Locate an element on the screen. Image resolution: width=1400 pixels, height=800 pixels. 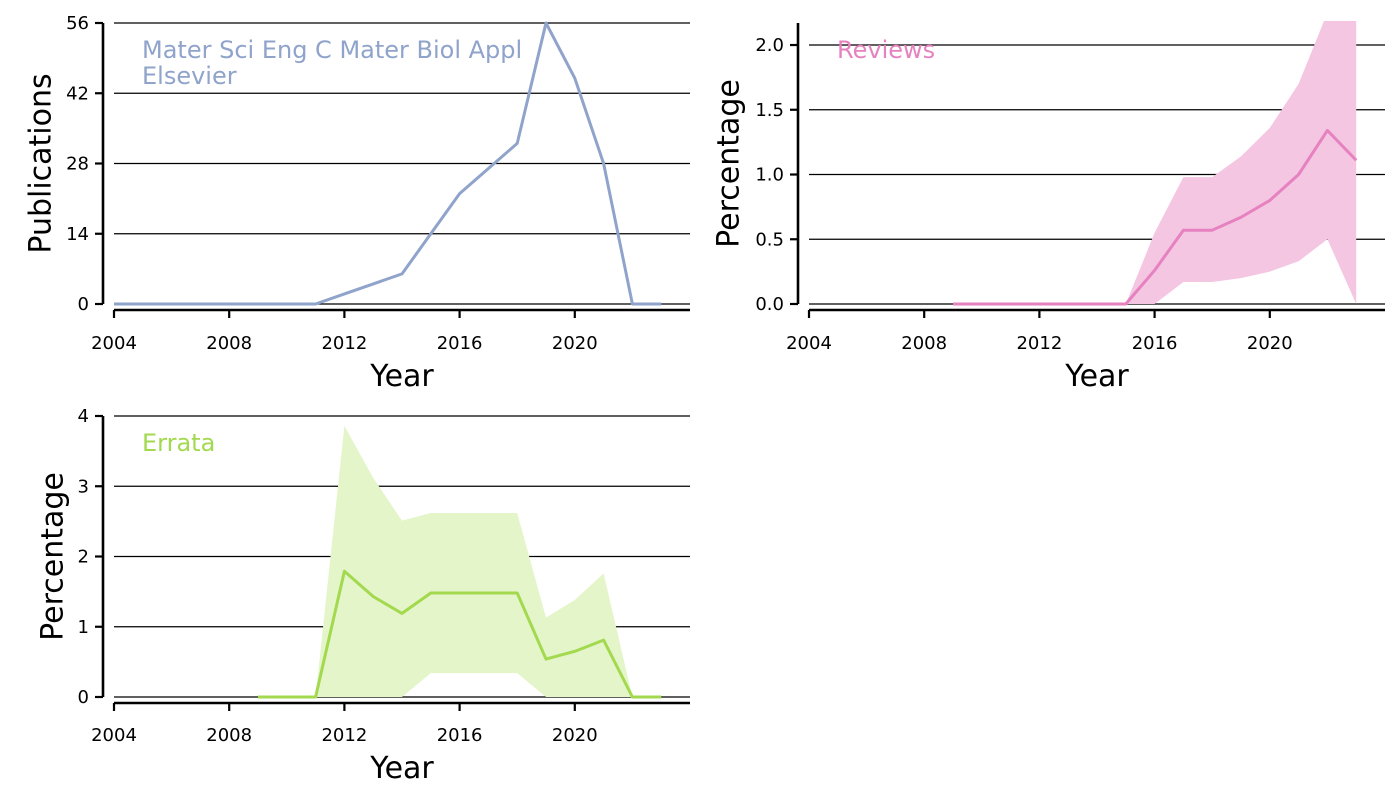
chart-annotation: Elsevier is located at coordinates (189, 76).